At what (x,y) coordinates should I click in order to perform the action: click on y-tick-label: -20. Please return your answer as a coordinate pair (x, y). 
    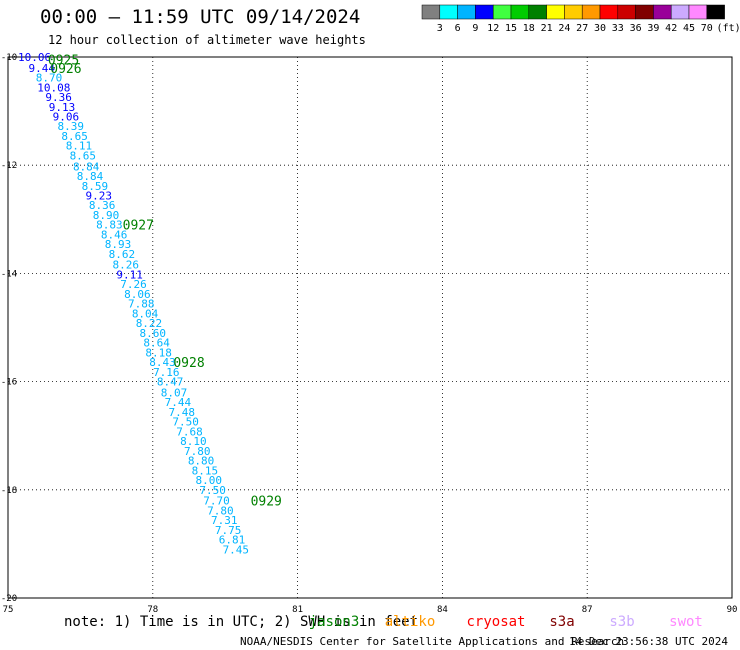
    Looking at the image, I should click on (9, 599).